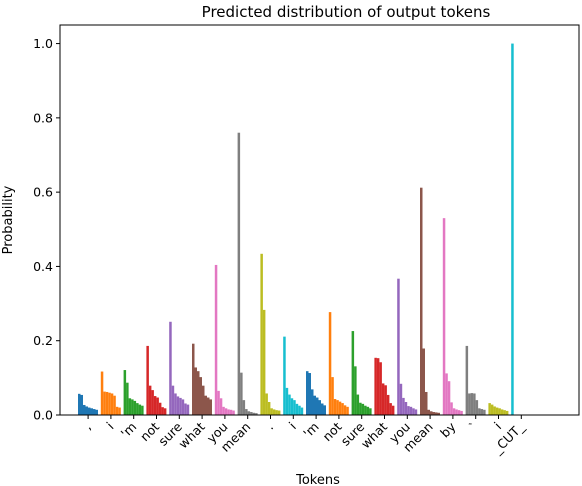  Describe the element at coordinates (346, 12) in the screenshot. I see `chart-title: Predicted distribution of output tokens` at that location.